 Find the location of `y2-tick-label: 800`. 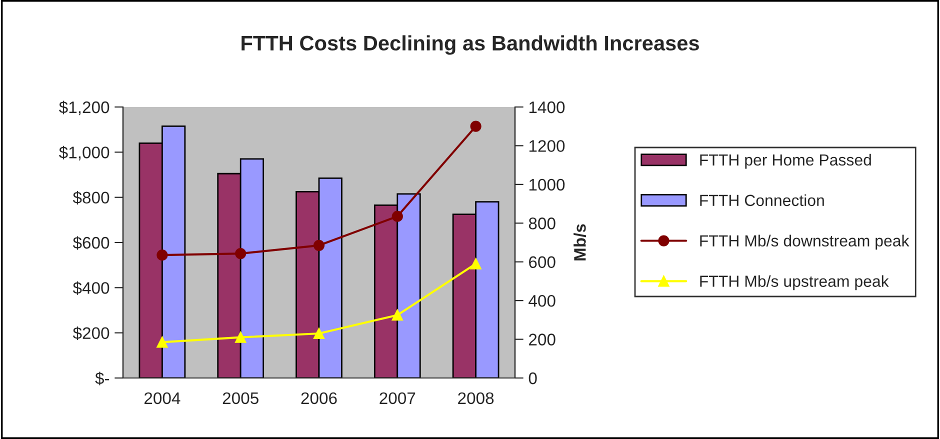

y2-tick-label: 800 is located at coordinates (542, 224).